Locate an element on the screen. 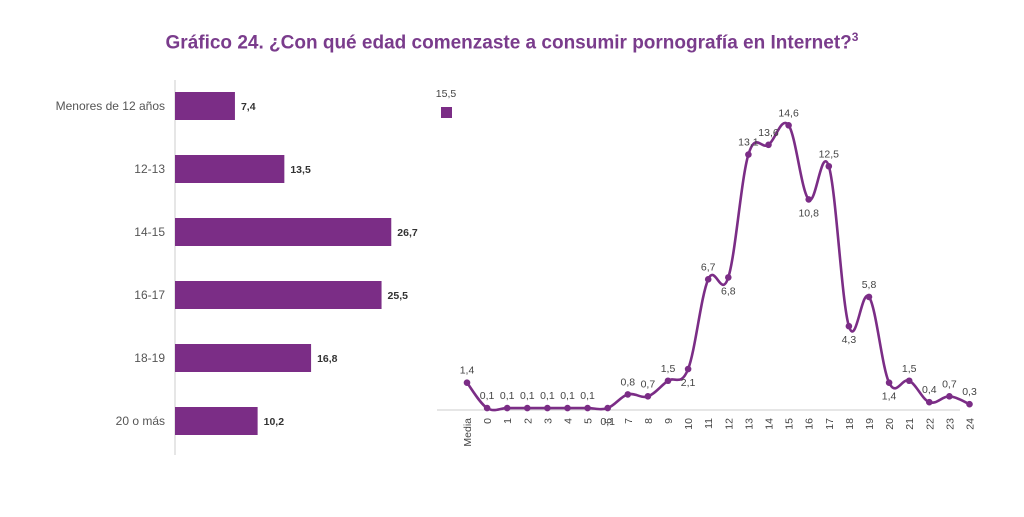 The image size is (1024, 517). x-tick-label: 23 is located at coordinates (950, 424).